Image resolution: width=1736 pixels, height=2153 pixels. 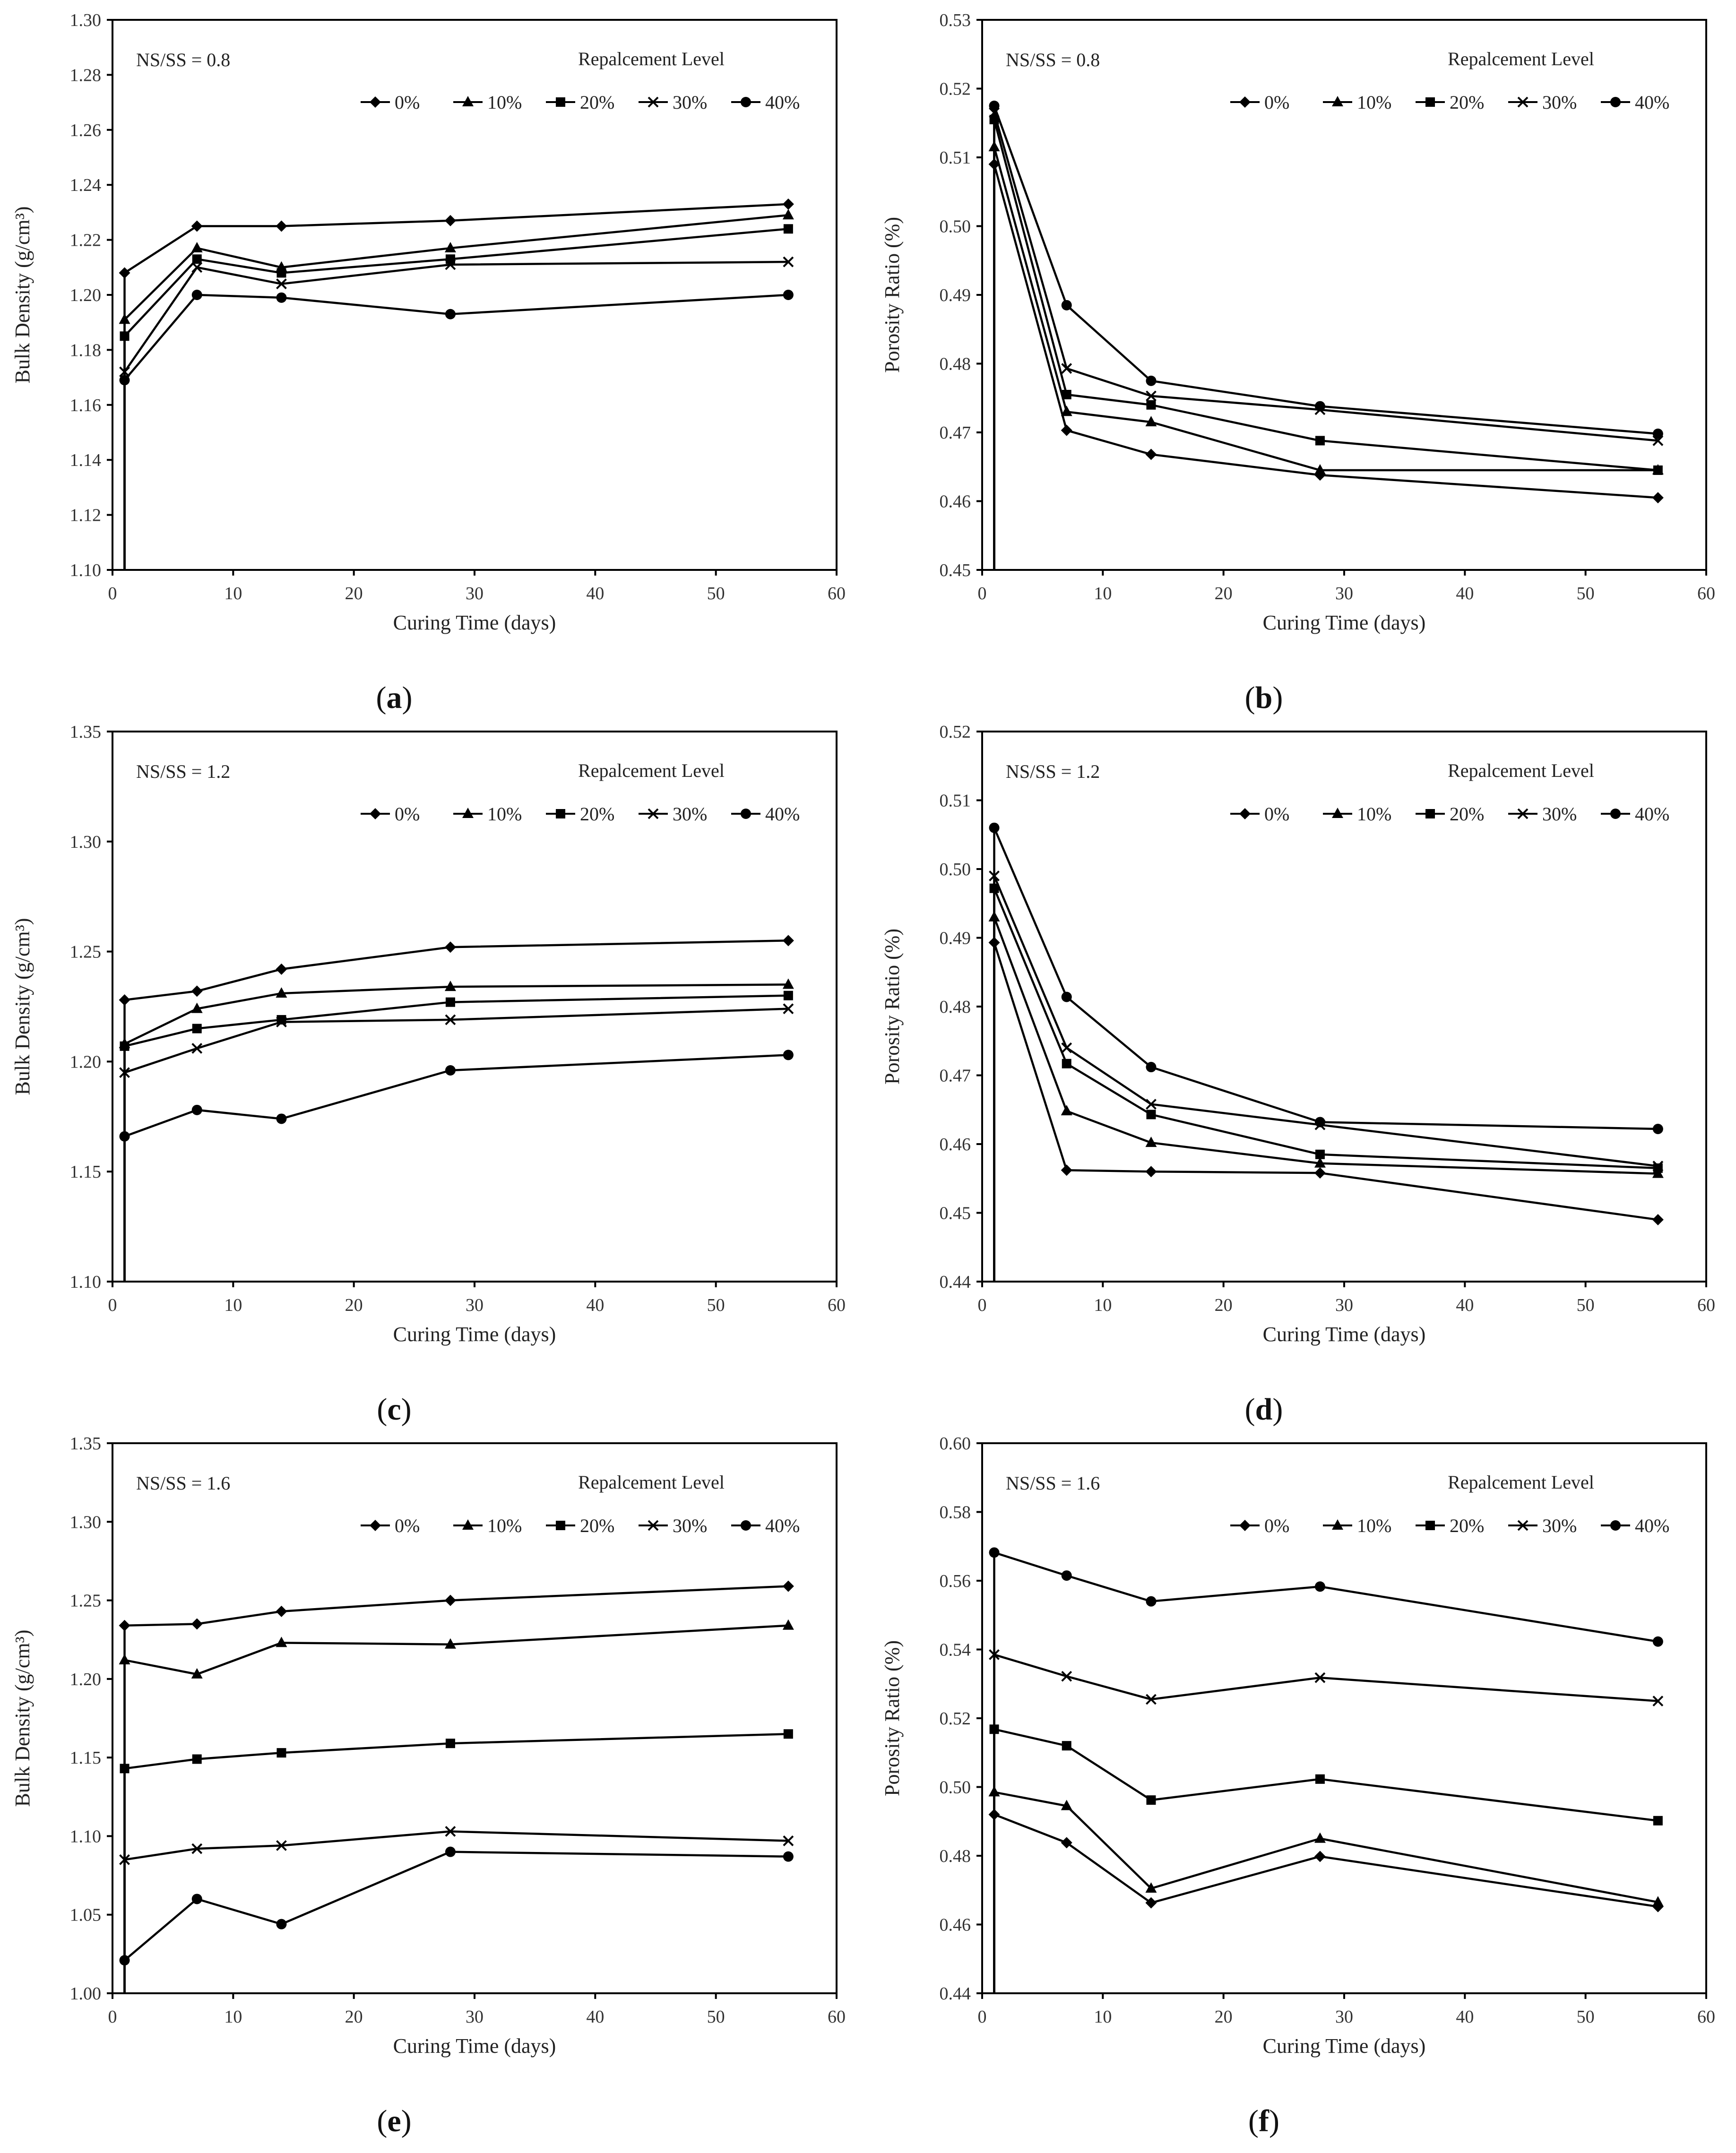 What do you see at coordinates (475, 2017) in the screenshot?
I see `x-tick-label: 30` at bounding box center [475, 2017].